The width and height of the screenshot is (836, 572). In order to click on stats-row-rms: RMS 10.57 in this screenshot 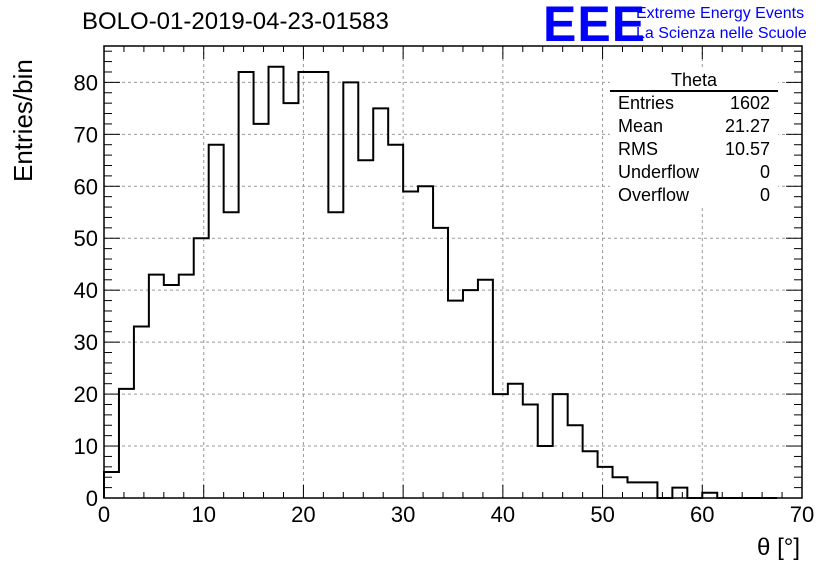, I will do `click(694, 149)`.